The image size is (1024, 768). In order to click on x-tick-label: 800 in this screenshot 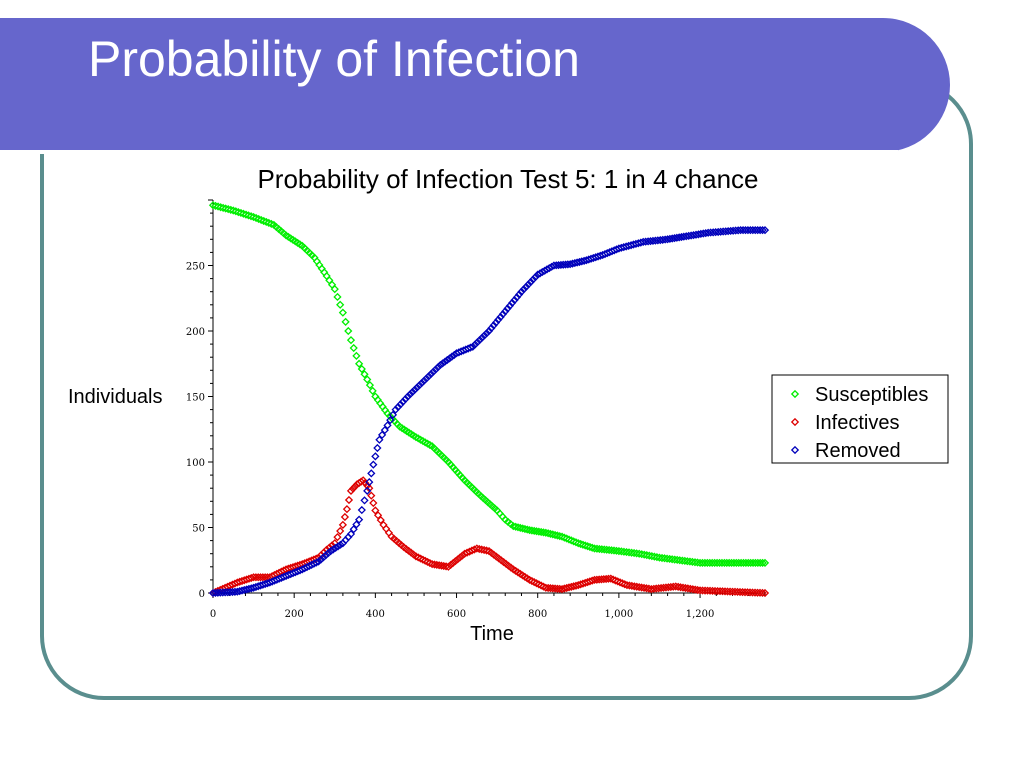, I will do `click(537, 614)`.